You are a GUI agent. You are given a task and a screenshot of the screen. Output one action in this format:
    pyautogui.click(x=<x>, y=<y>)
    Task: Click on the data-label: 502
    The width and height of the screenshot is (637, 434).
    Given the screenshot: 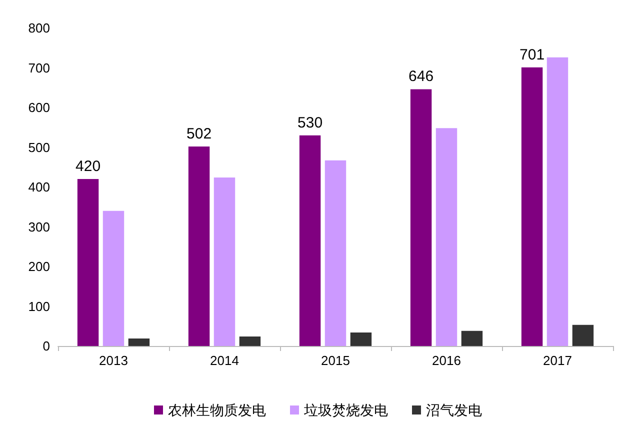 What is the action you would take?
    pyautogui.click(x=199, y=133)
    